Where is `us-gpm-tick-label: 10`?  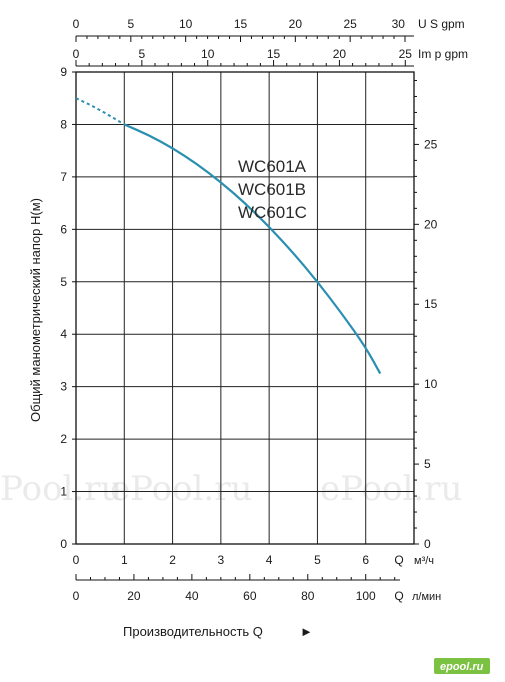
us-gpm-tick-label: 10 is located at coordinates (186, 24).